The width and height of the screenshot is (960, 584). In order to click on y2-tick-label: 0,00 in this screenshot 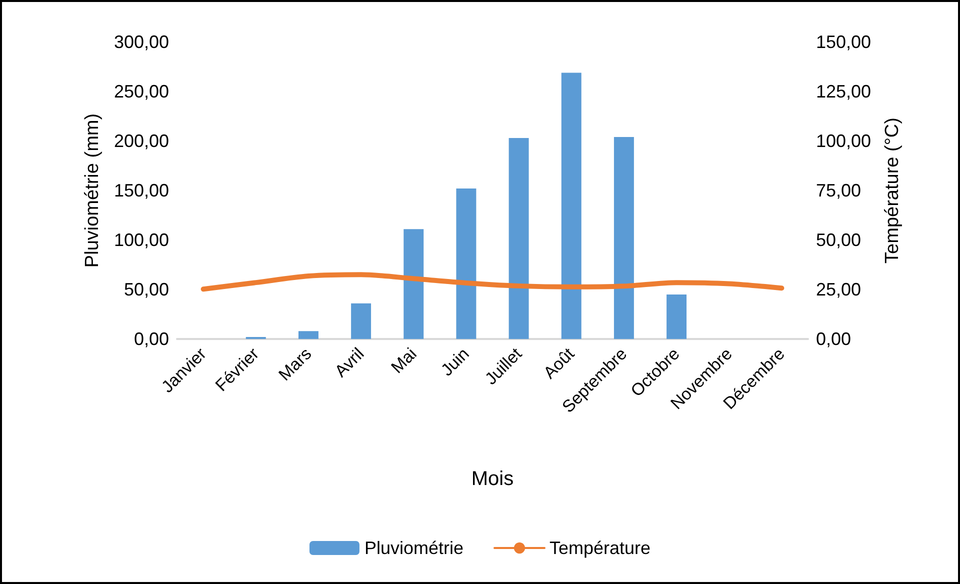, I will do `click(834, 339)`.